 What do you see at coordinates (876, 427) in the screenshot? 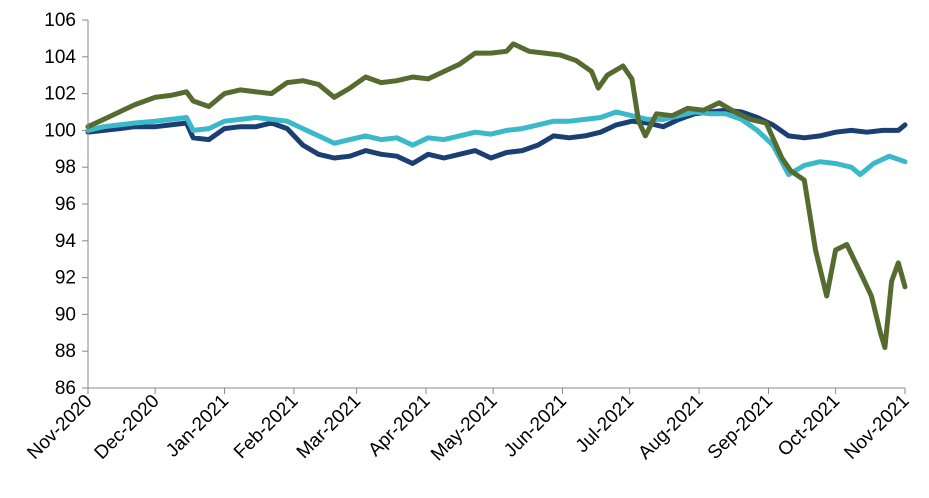
I see `x-tick-label: Nov-2021` at bounding box center [876, 427].